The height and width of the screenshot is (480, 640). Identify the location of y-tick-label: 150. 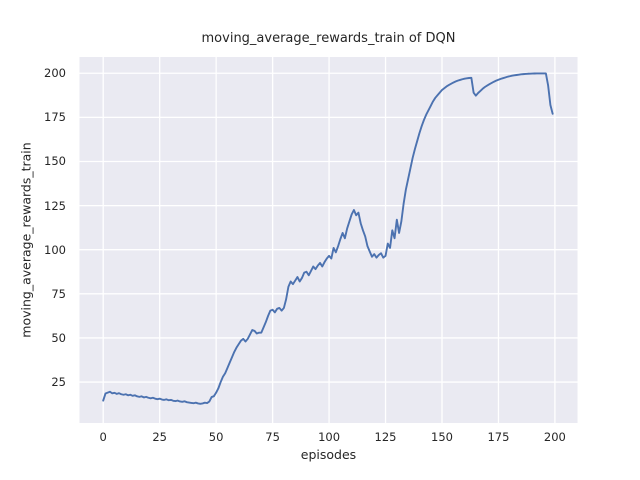
(55, 161).